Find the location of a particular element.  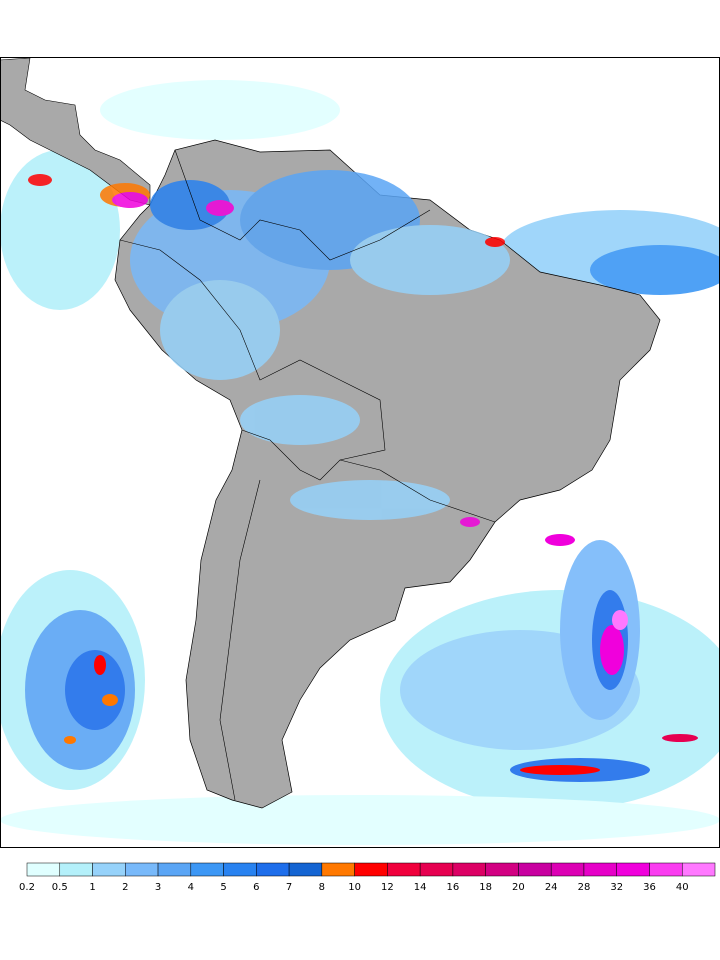

colorbar-label: 1 is located at coordinates (92, 887).